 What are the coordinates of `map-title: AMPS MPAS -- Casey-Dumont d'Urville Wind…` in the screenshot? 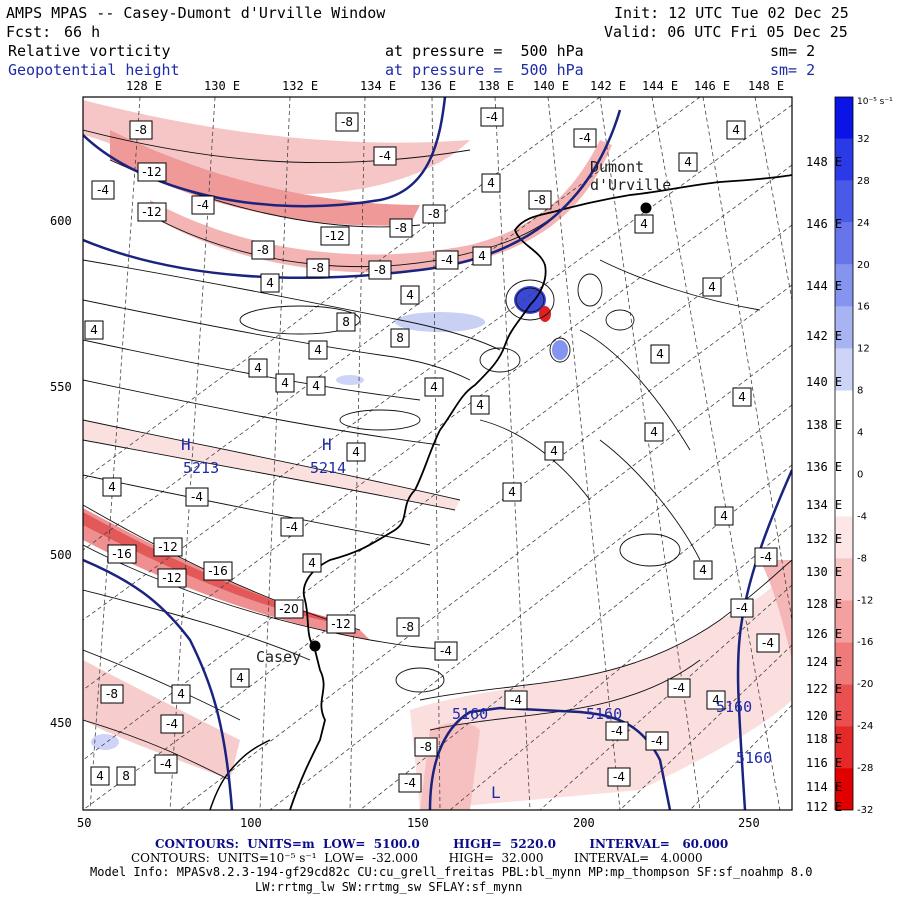 It's located at (196, 13).